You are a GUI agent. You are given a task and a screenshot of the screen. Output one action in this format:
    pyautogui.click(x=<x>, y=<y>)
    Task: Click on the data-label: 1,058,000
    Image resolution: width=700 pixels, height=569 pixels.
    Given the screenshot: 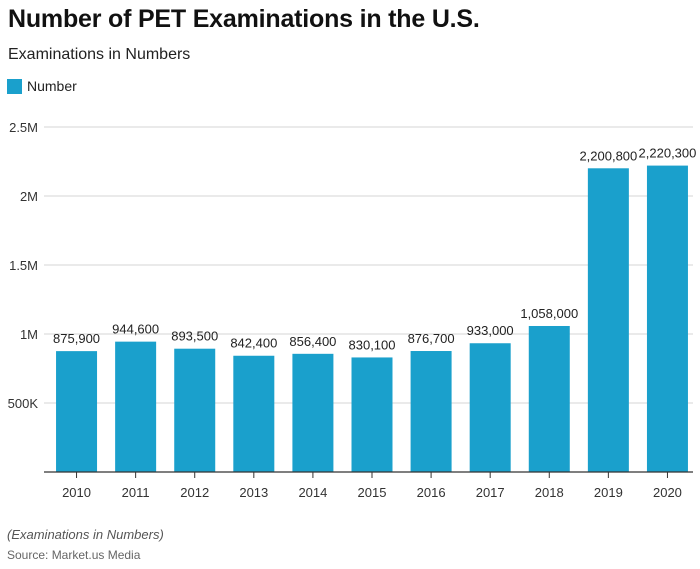 What is the action you would take?
    pyautogui.click(x=549, y=313)
    